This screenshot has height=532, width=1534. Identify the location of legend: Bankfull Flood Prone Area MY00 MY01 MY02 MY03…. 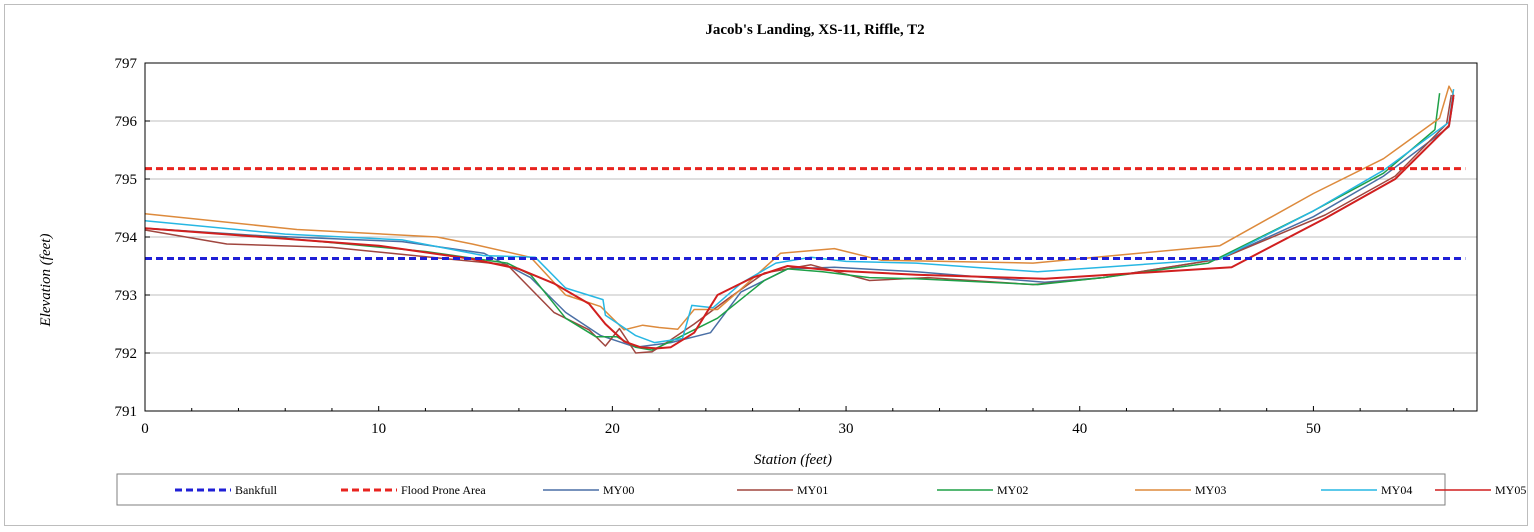
(821, 489).